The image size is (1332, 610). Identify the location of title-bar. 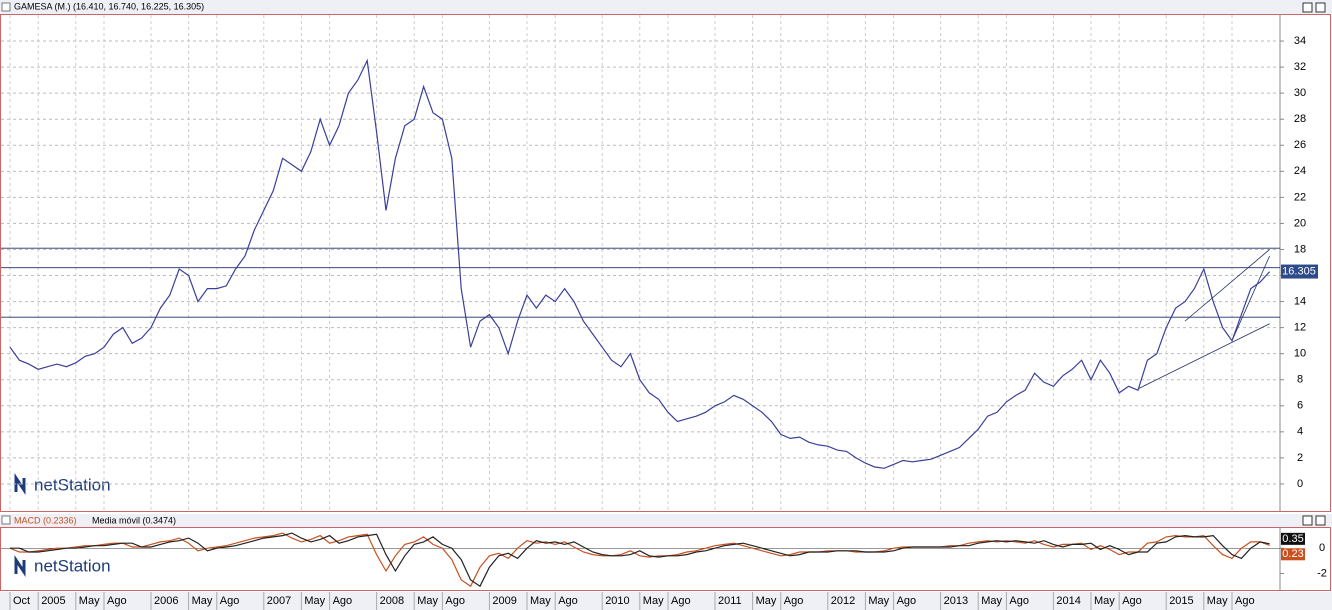
(666, 7).